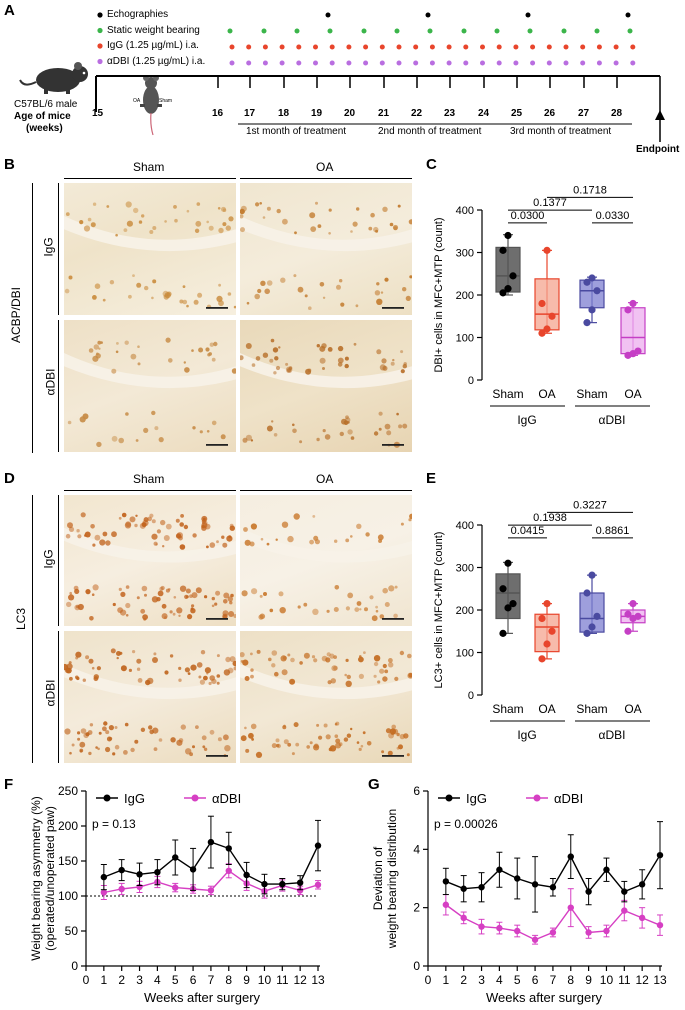 This screenshot has height=1010, width=685. I want to click on weight-bearing-dot, so click(497, 31).